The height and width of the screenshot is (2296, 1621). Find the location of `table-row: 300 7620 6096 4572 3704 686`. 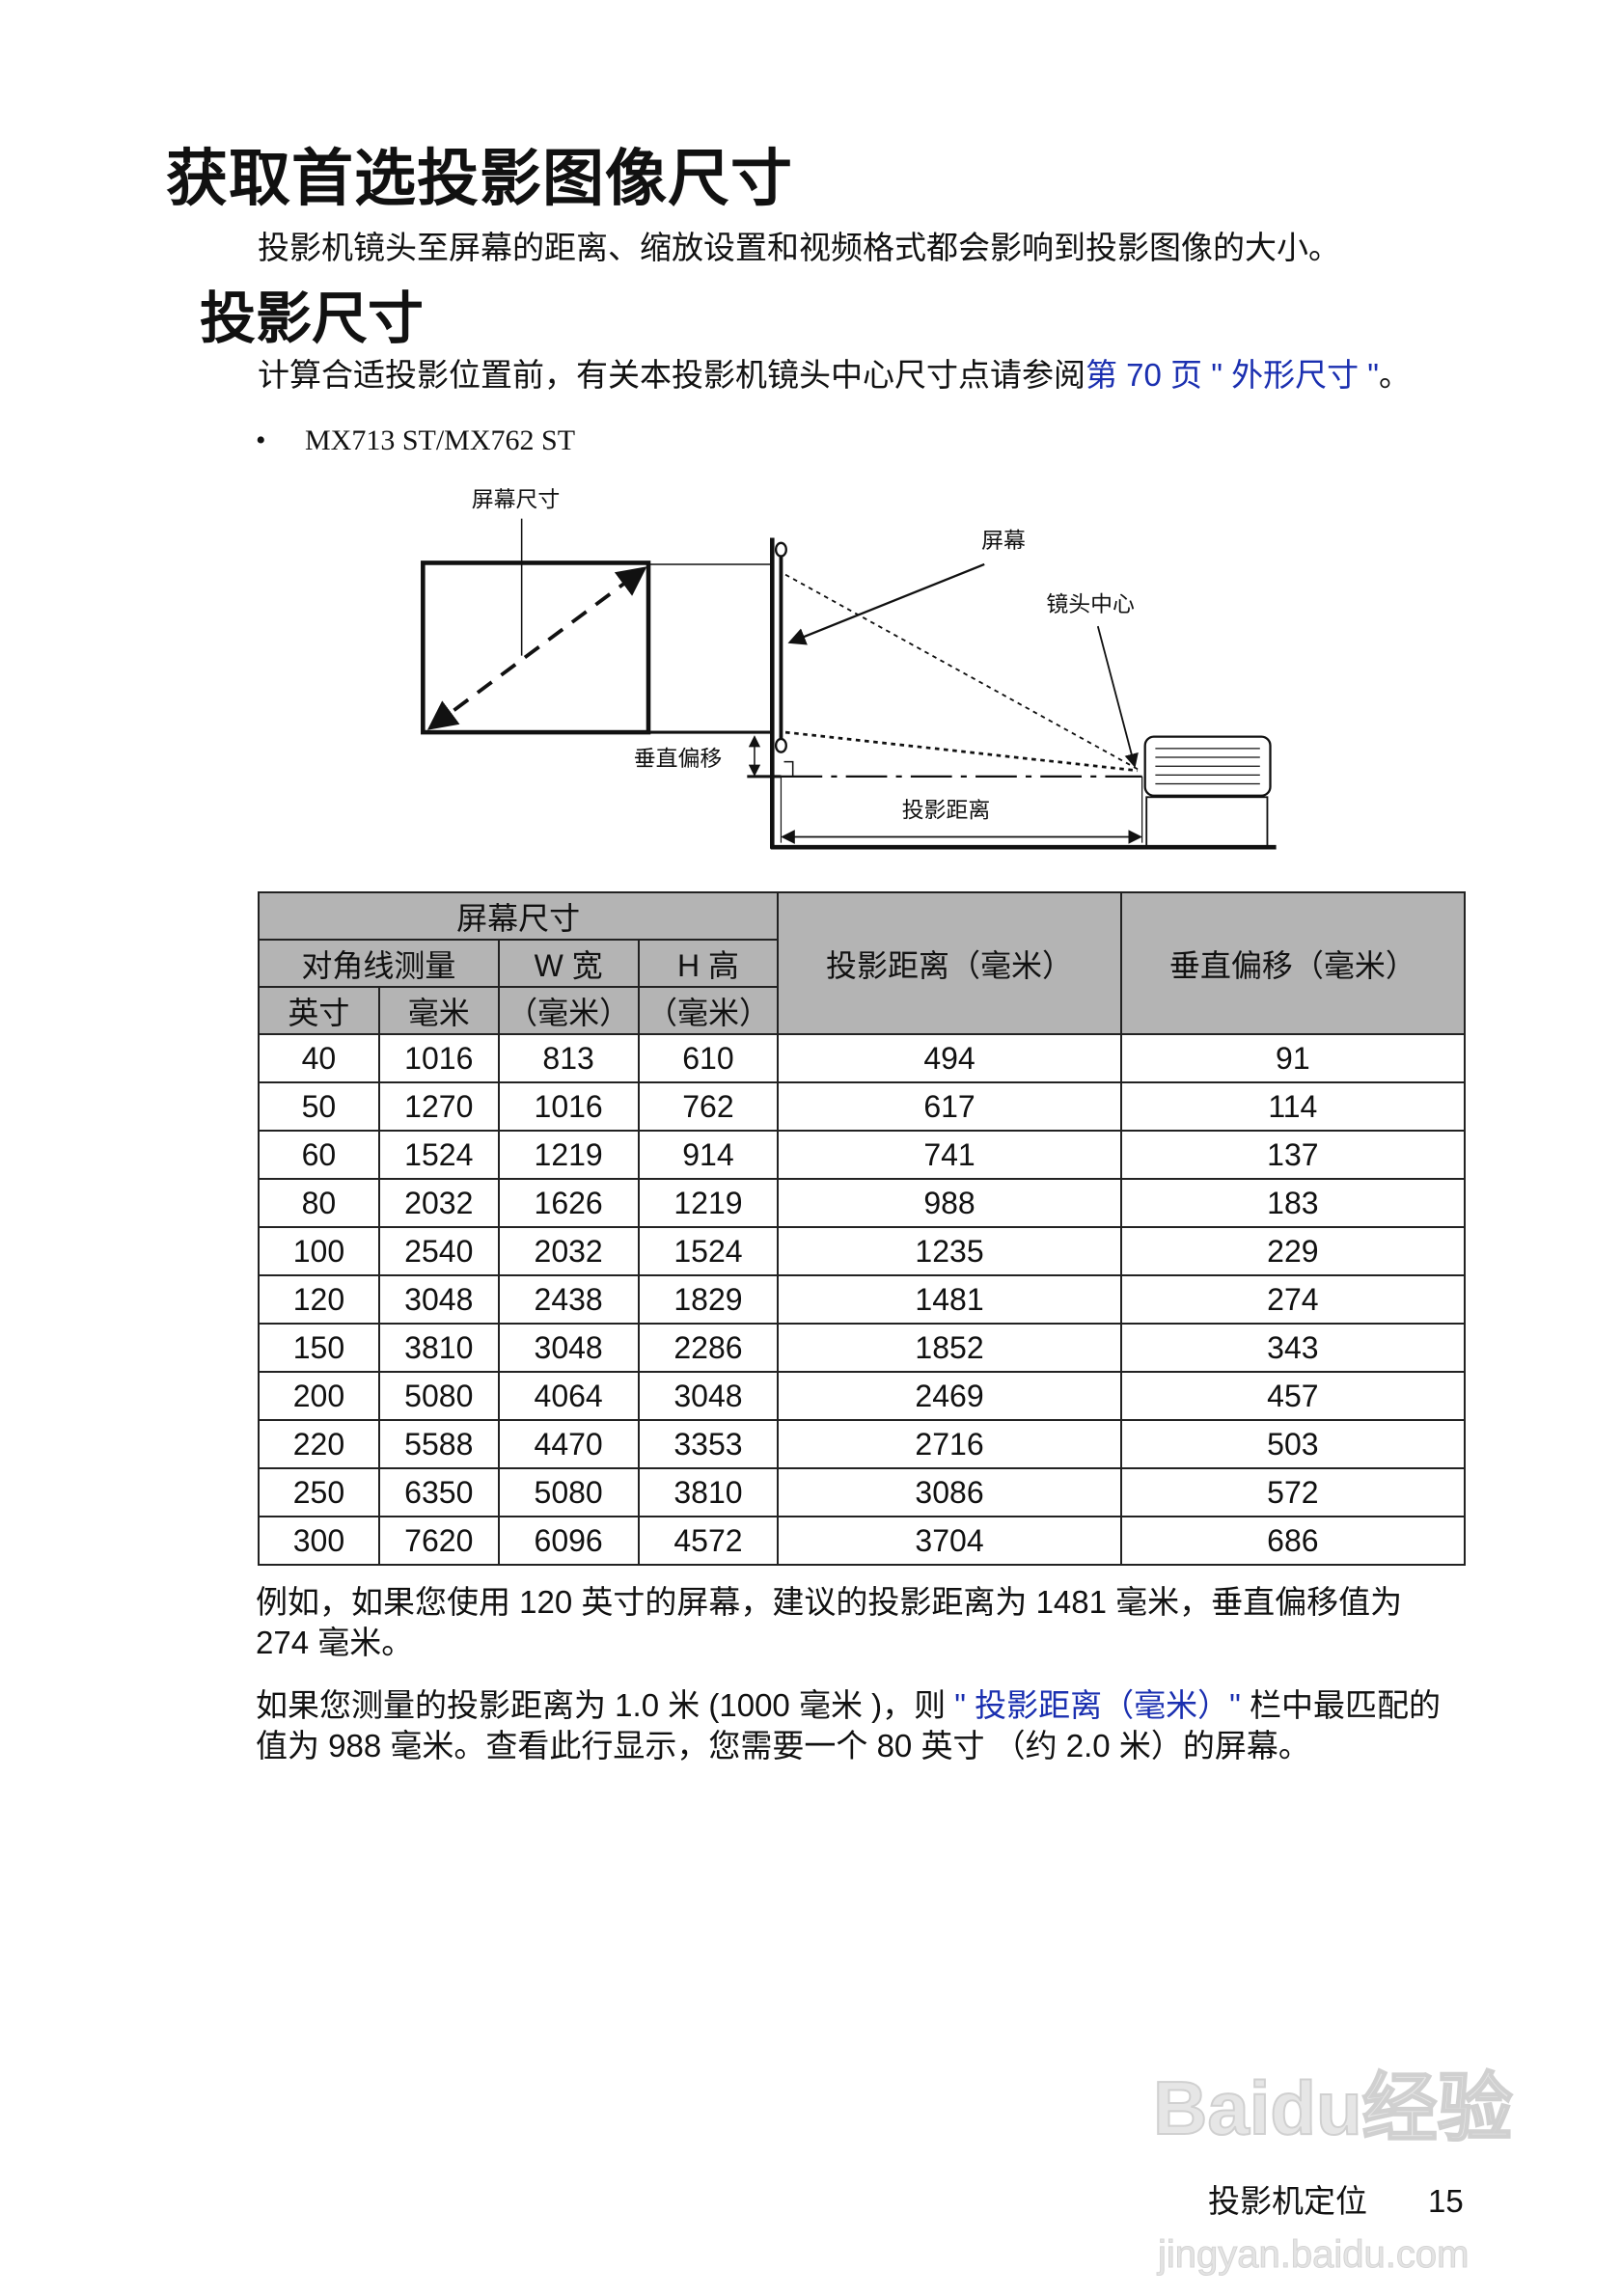

table-row: 300 7620 6096 4572 3704 686 is located at coordinates (863, 1541).